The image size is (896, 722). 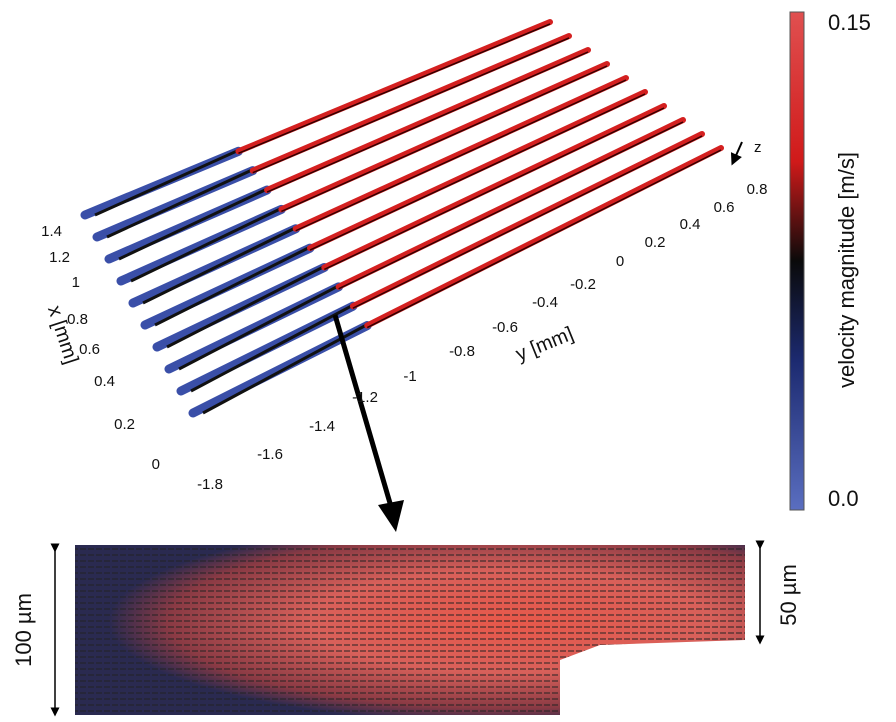 What do you see at coordinates (124, 424) in the screenshot?
I see `x-tick-label: 0.2` at bounding box center [124, 424].